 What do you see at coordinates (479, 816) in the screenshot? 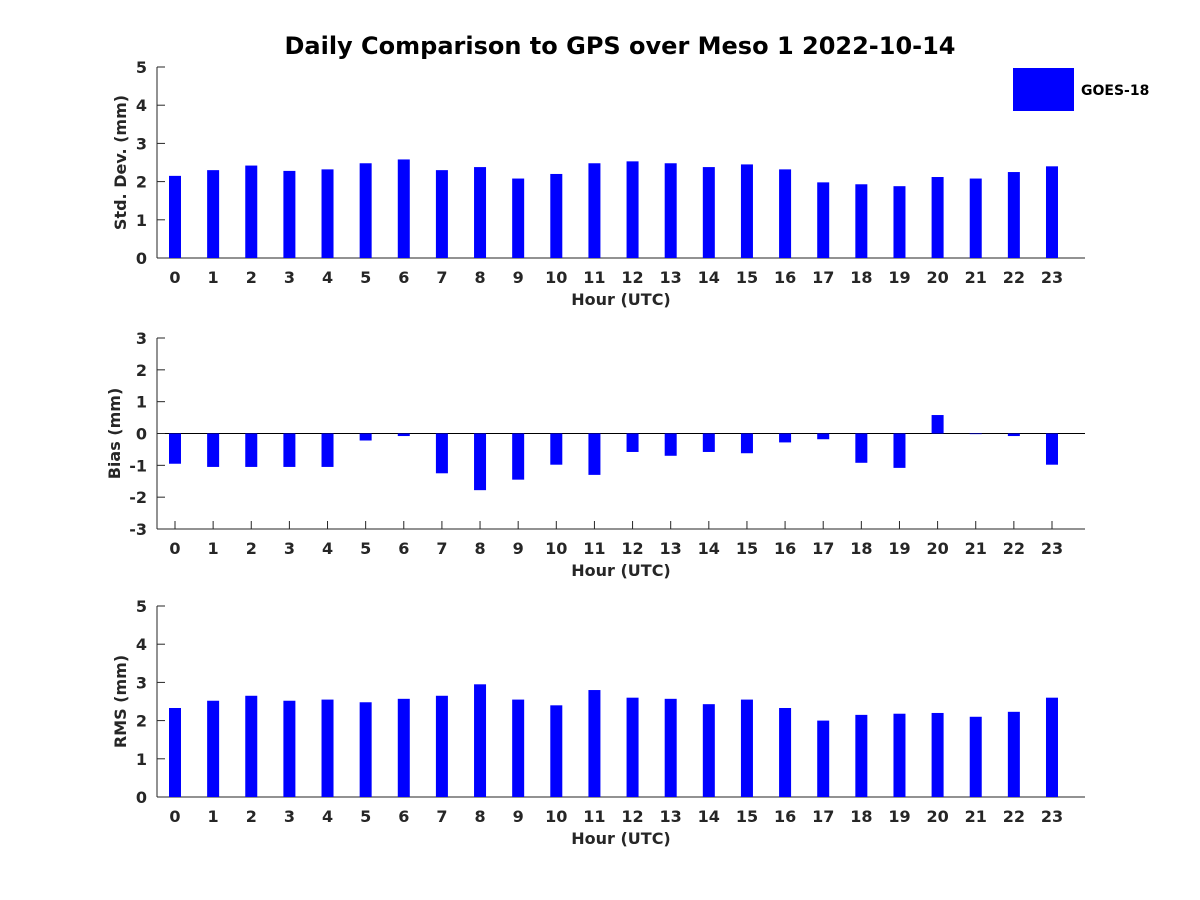
I see `x-tick-label: 8` at bounding box center [479, 816].